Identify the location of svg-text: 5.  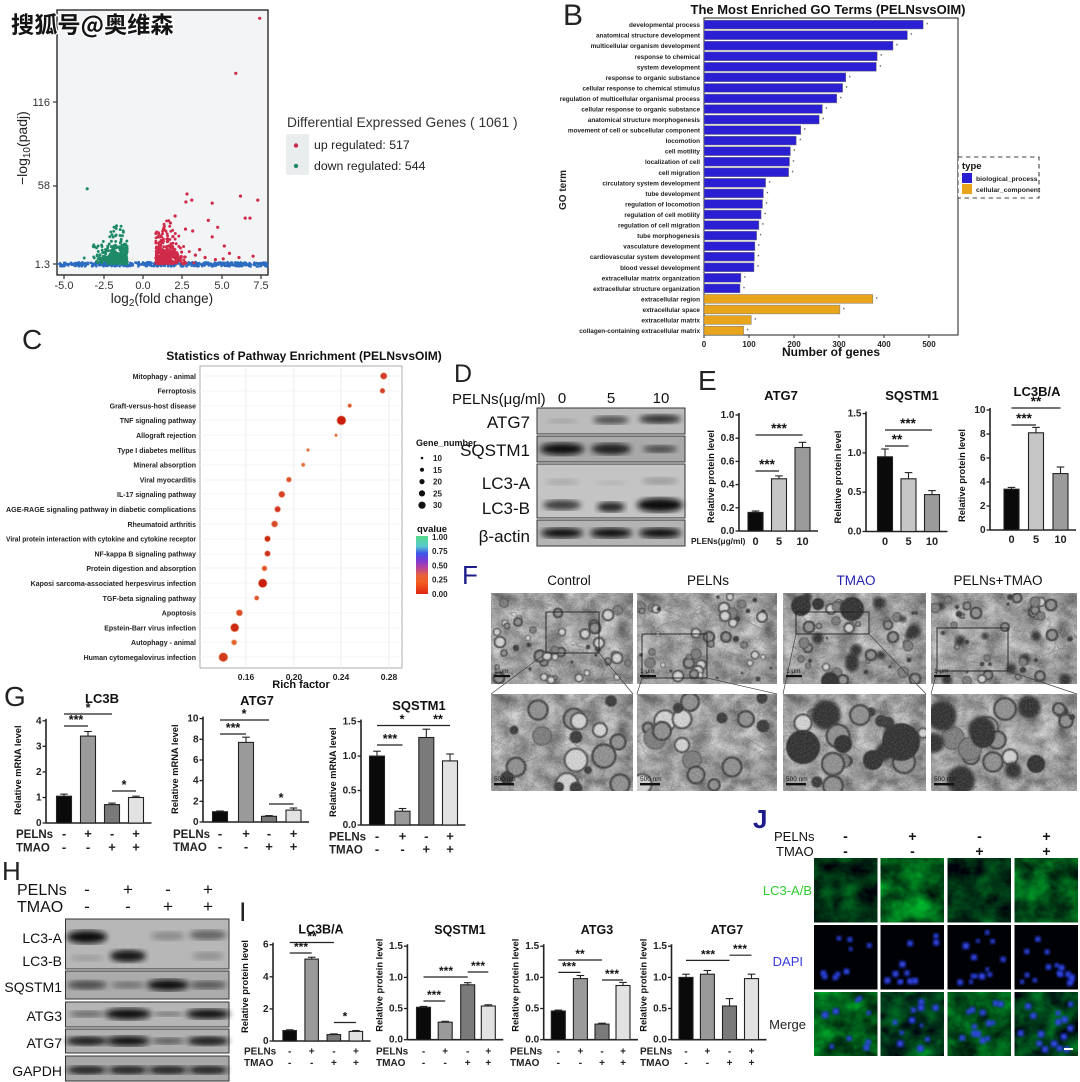
(779, 542).